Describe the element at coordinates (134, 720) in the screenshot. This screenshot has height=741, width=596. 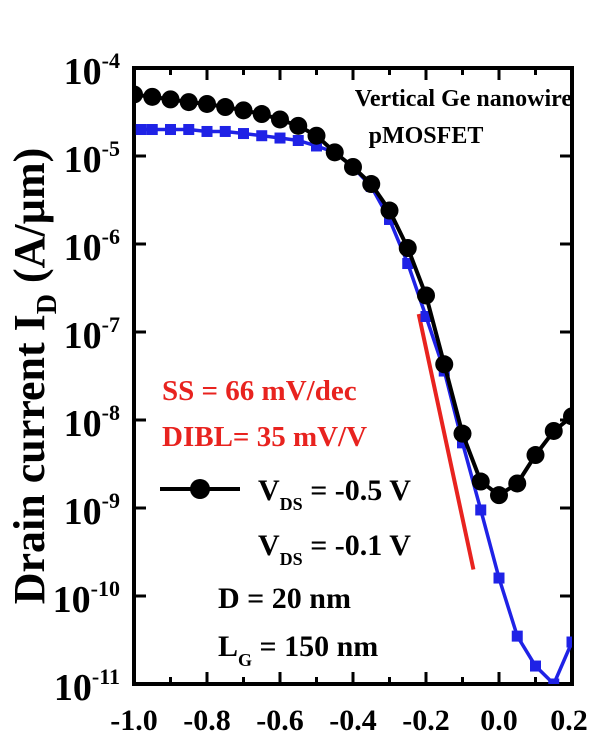
I see `x-tick-label: -1.0` at that location.